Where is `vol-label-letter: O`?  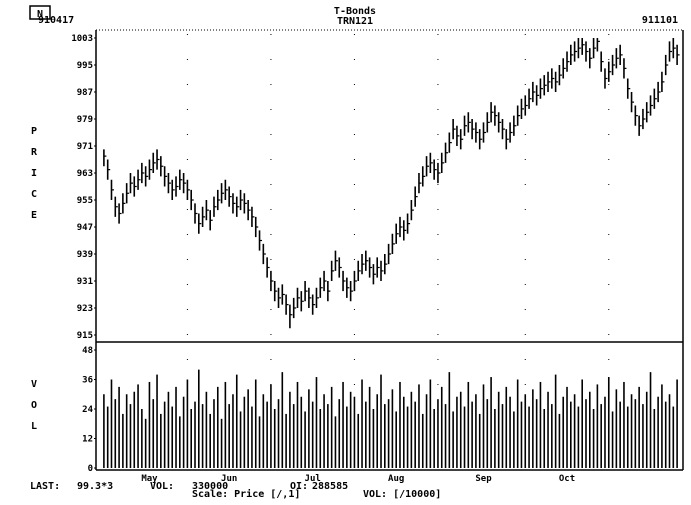 vol-label-letter: O is located at coordinates (34, 405).